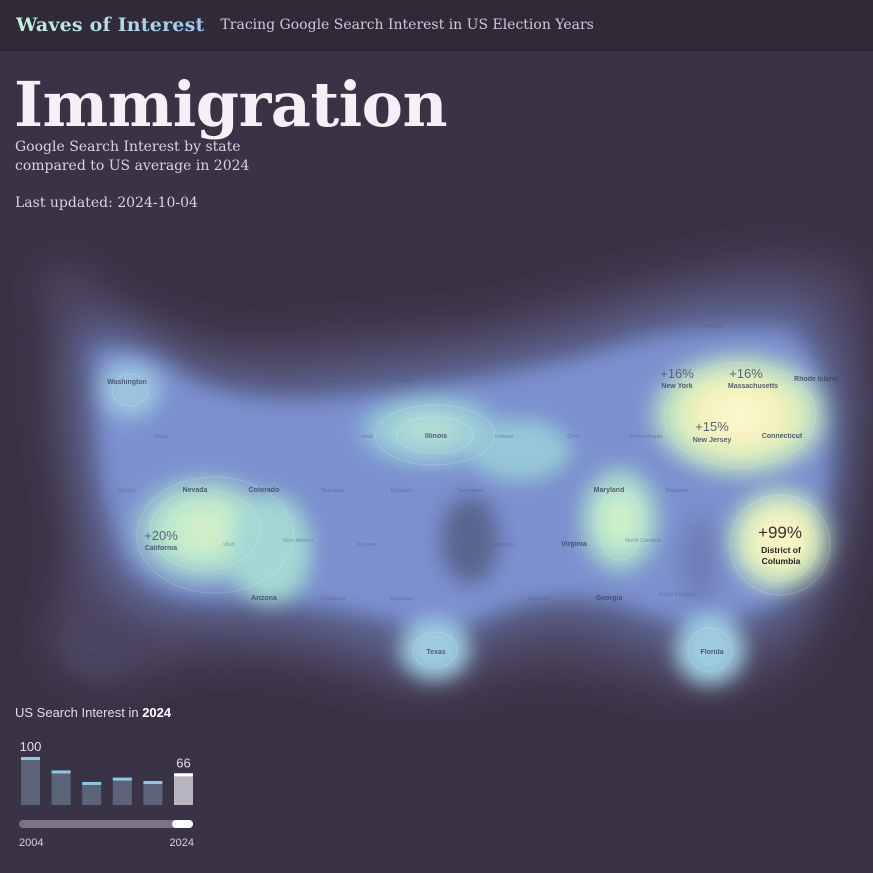  What do you see at coordinates (127, 491) in the screenshot?
I see `state-label-oregon: Oregon` at bounding box center [127, 491].